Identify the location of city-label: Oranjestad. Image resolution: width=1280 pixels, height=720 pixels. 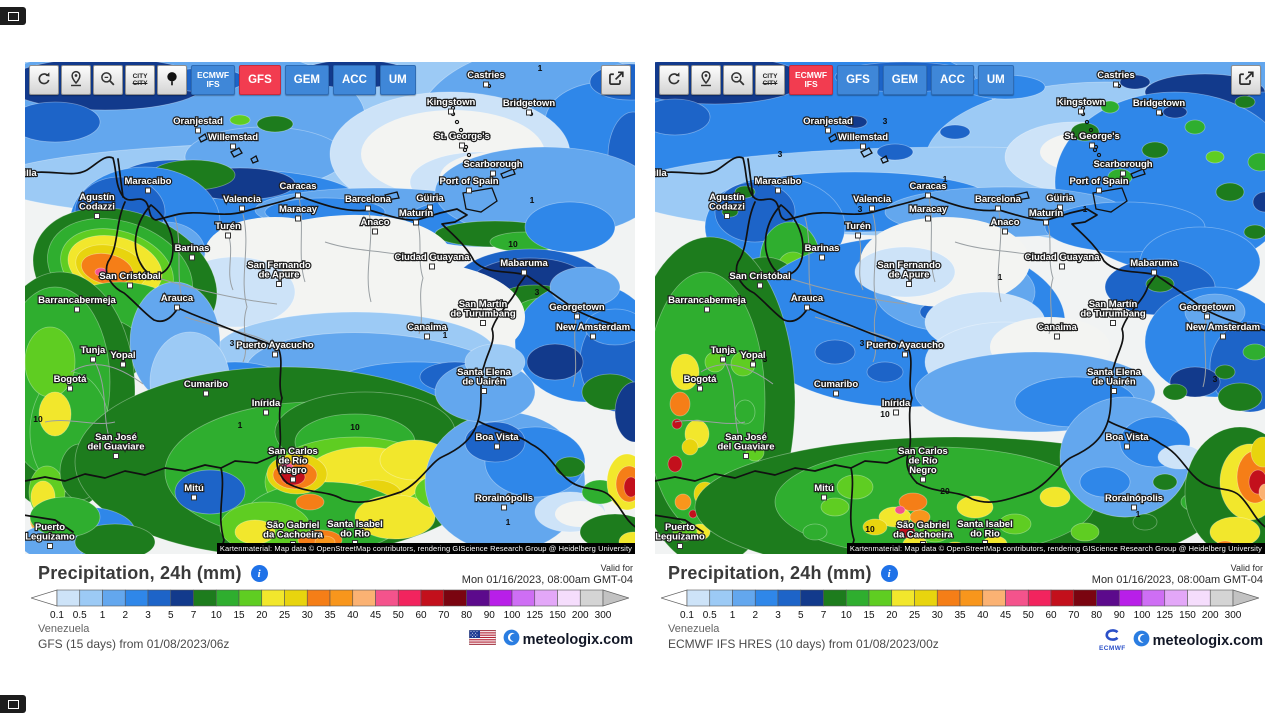
(198, 124).